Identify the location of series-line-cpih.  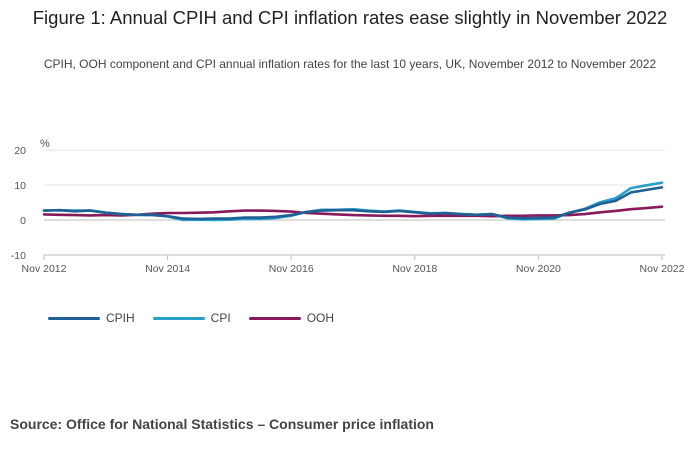
(353, 203).